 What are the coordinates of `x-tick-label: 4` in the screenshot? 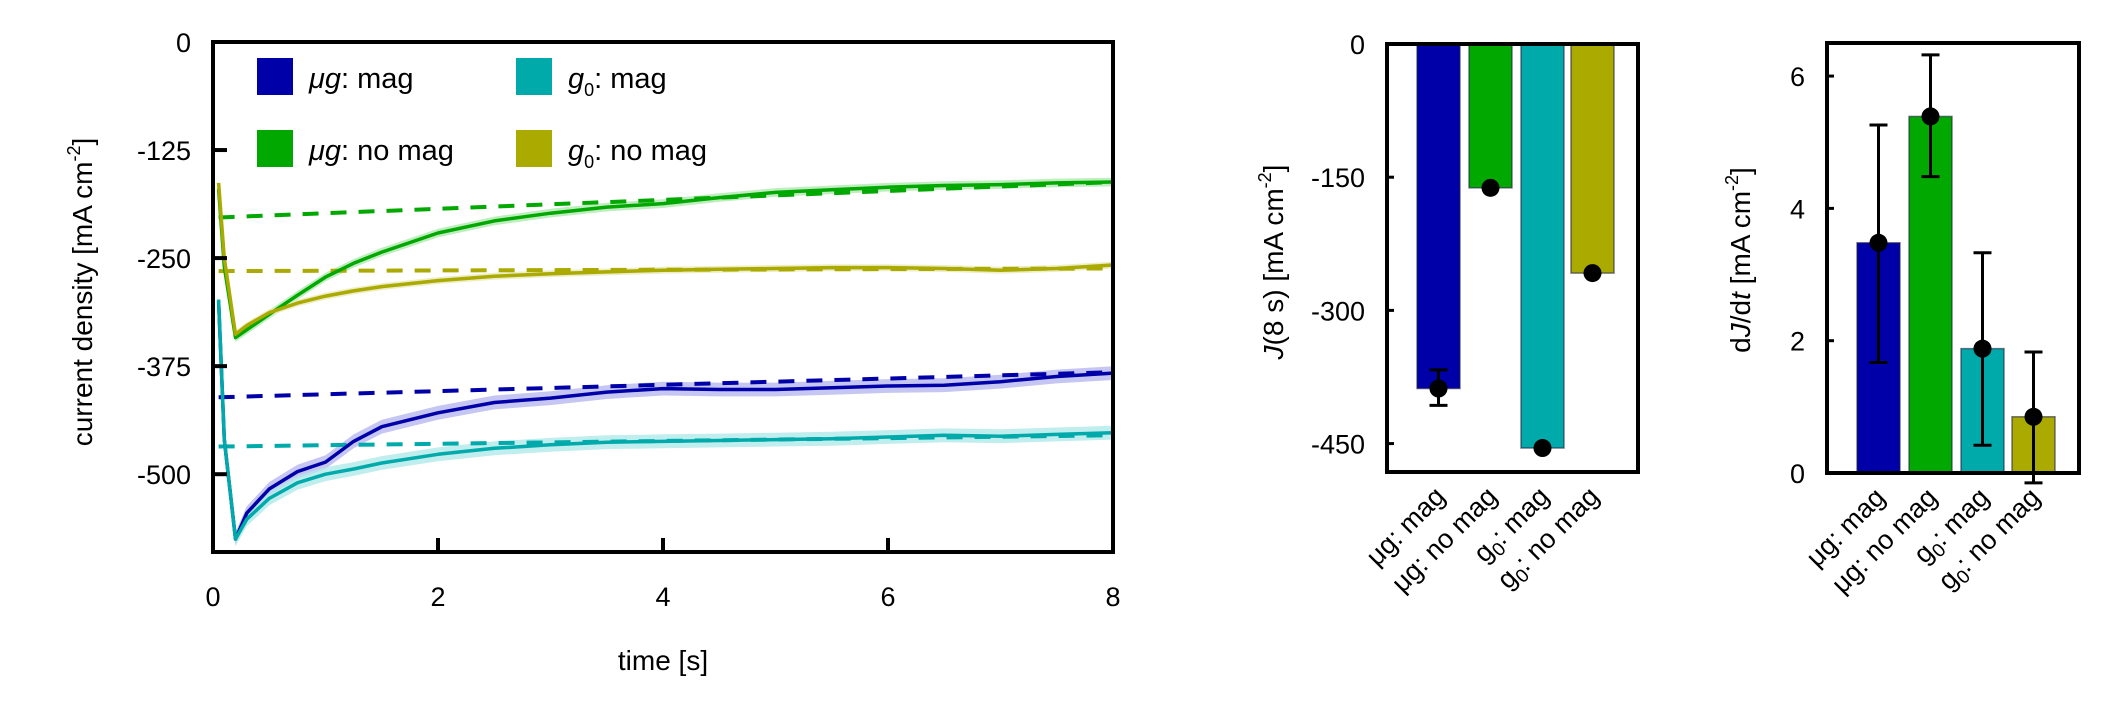 It's located at (662, 597).